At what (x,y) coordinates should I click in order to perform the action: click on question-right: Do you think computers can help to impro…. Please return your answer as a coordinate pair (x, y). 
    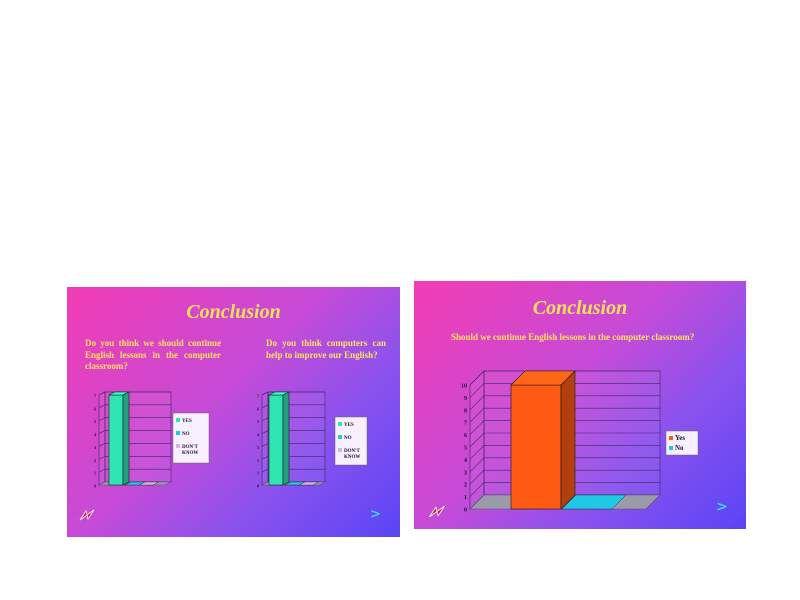
    Looking at the image, I should click on (326, 349).